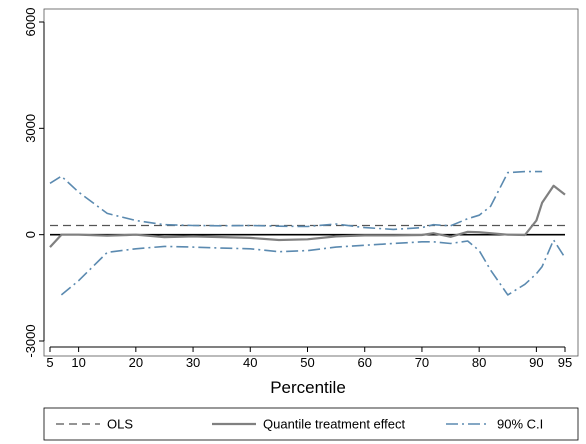 This screenshot has width=586, height=444. I want to click on legend-box, so click(311, 424).